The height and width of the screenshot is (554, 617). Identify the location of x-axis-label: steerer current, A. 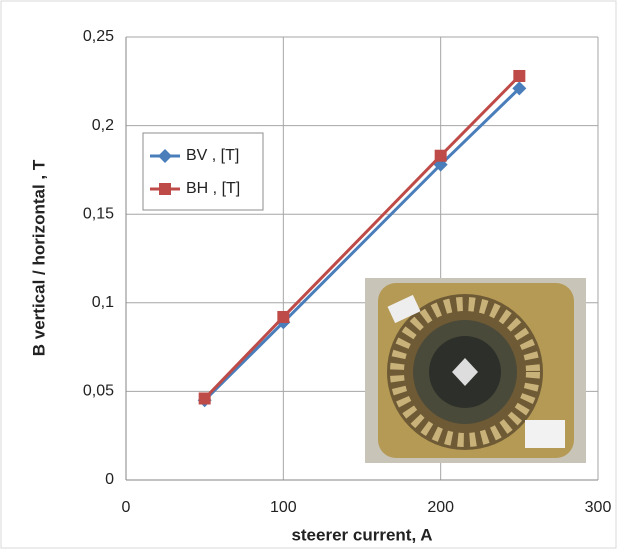
(361, 534).